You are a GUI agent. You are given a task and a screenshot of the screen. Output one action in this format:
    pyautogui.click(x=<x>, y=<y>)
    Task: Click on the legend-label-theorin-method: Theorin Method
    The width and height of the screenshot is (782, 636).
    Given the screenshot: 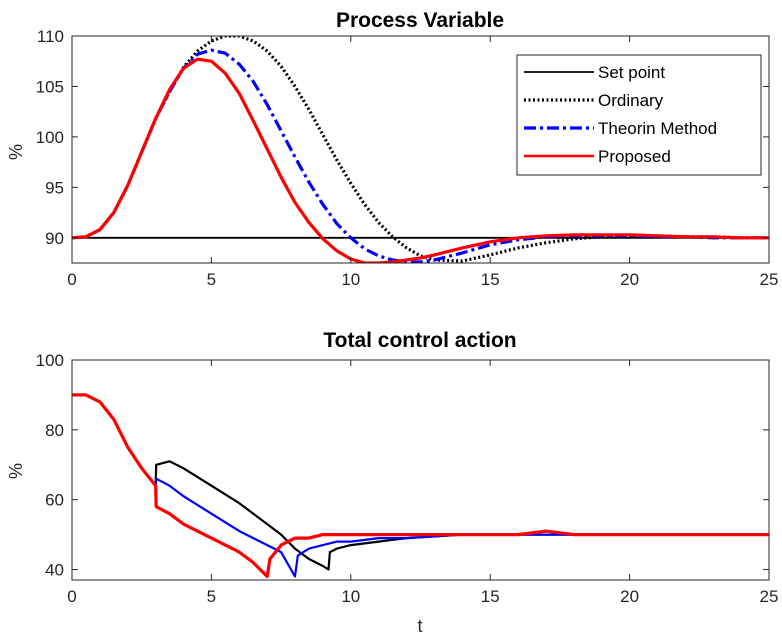 What is the action you would take?
    pyautogui.click(x=657, y=128)
    